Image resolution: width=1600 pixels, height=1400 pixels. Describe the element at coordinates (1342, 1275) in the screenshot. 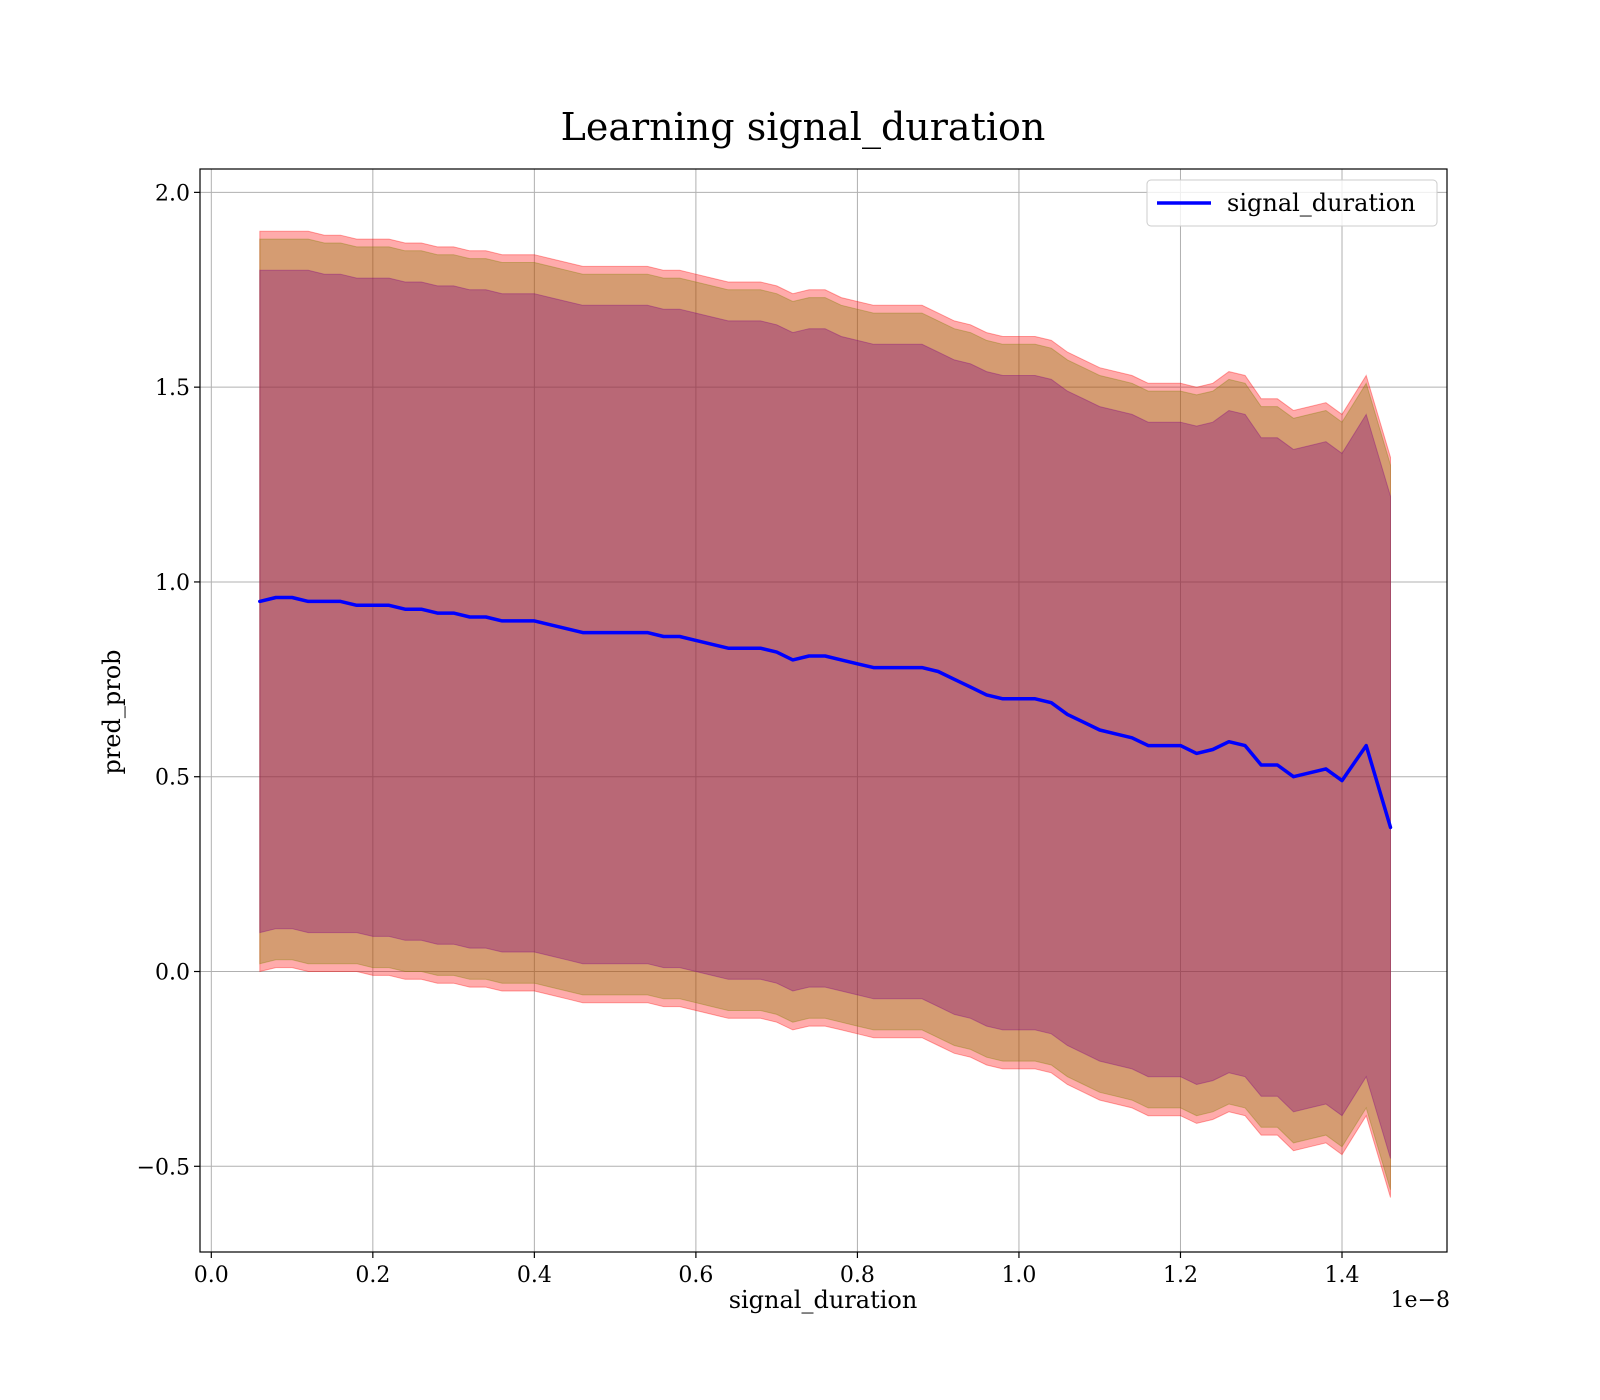

I see `x-tick-label: 1.4` at that location.